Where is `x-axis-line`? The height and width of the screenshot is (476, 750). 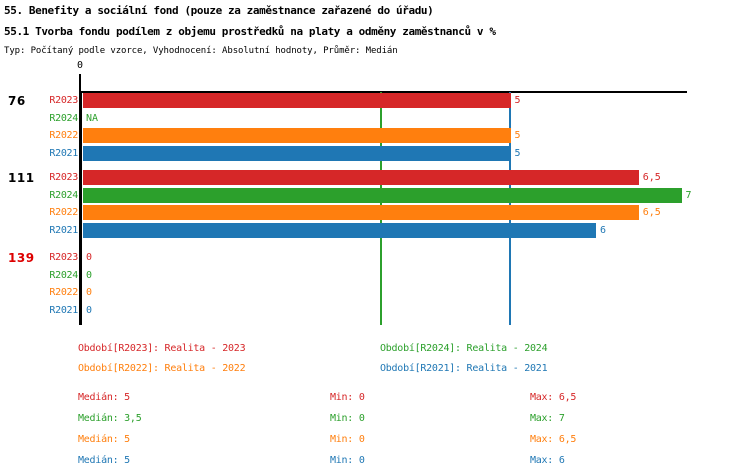
x-axis-line is located at coordinates (383, 92).